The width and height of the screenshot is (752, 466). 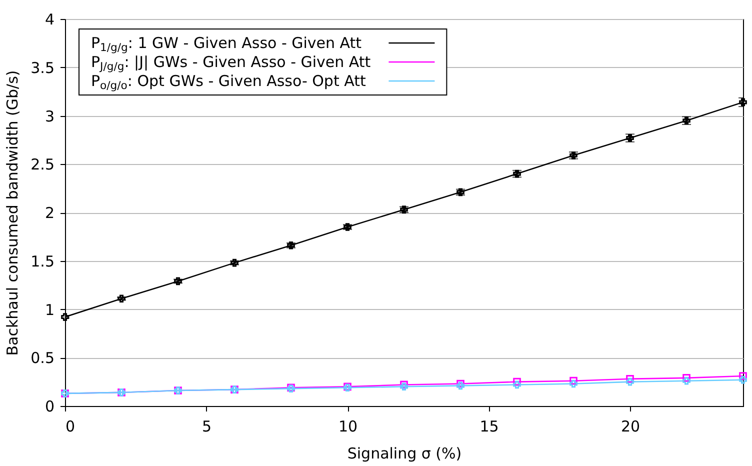 What do you see at coordinates (49, 116) in the screenshot?
I see `y-tick-label: 3` at bounding box center [49, 116].